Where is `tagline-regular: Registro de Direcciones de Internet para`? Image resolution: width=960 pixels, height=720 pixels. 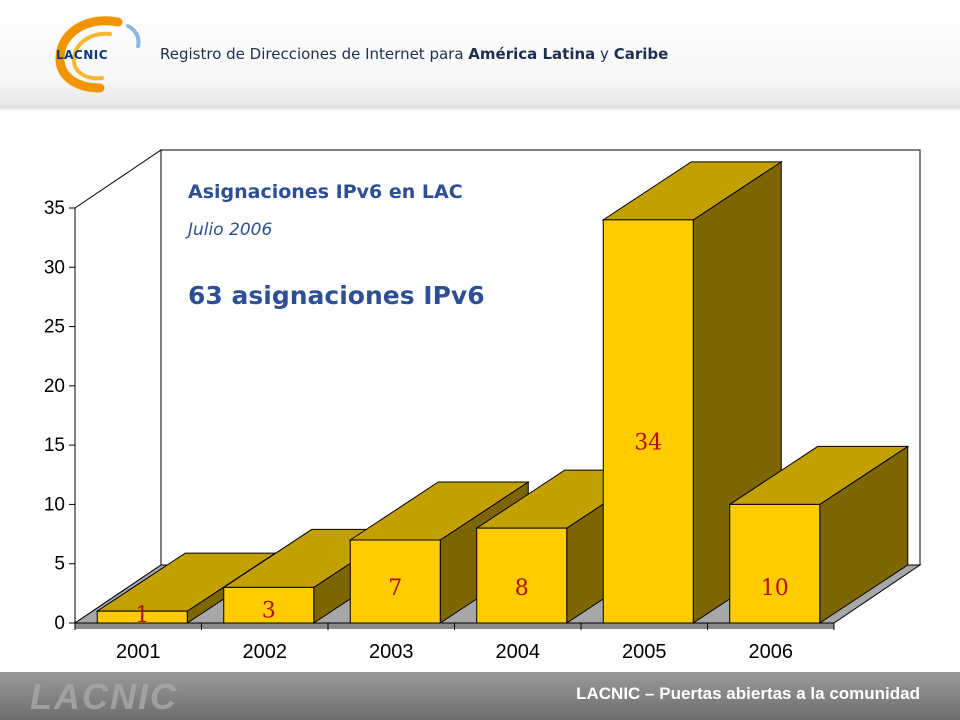 tagline-regular: Registro de Direcciones de Internet para is located at coordinates (314, 54).